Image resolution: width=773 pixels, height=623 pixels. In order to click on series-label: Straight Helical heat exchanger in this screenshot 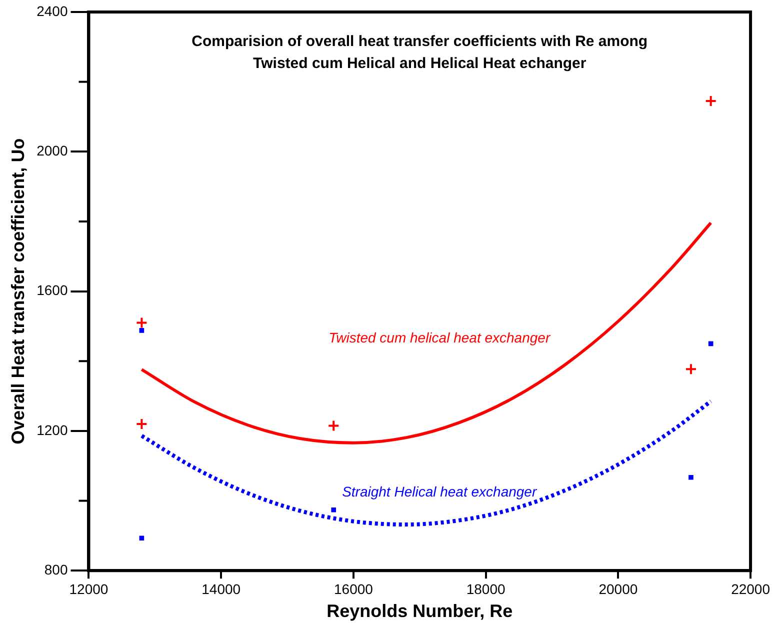, I will do `click(440, 491)`.